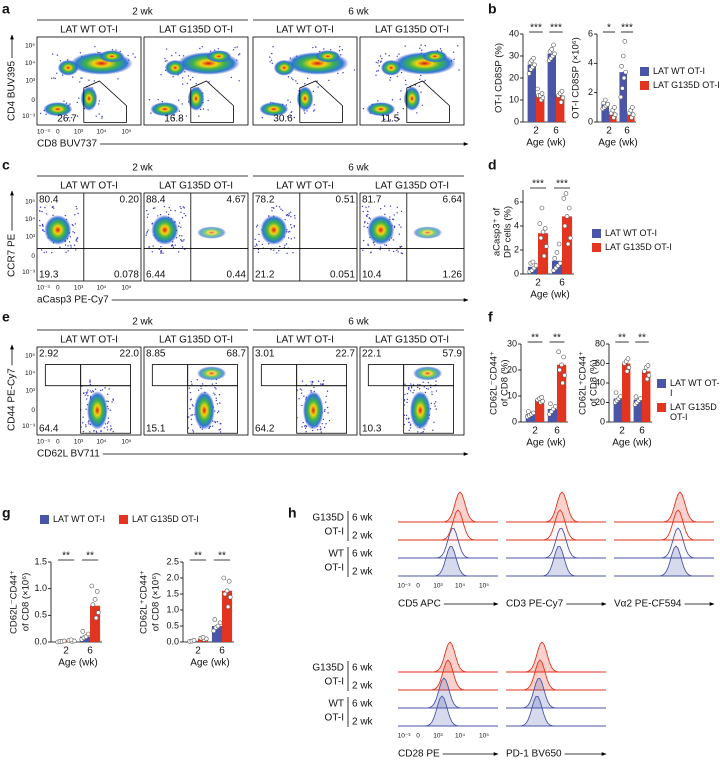 Image resolution: width=720 pixels, height=780 pixels. What do you see at coordinates (31, 81) in the screenshot?
I see `y-tick-label: 10³` at bounding box center [31, 81].